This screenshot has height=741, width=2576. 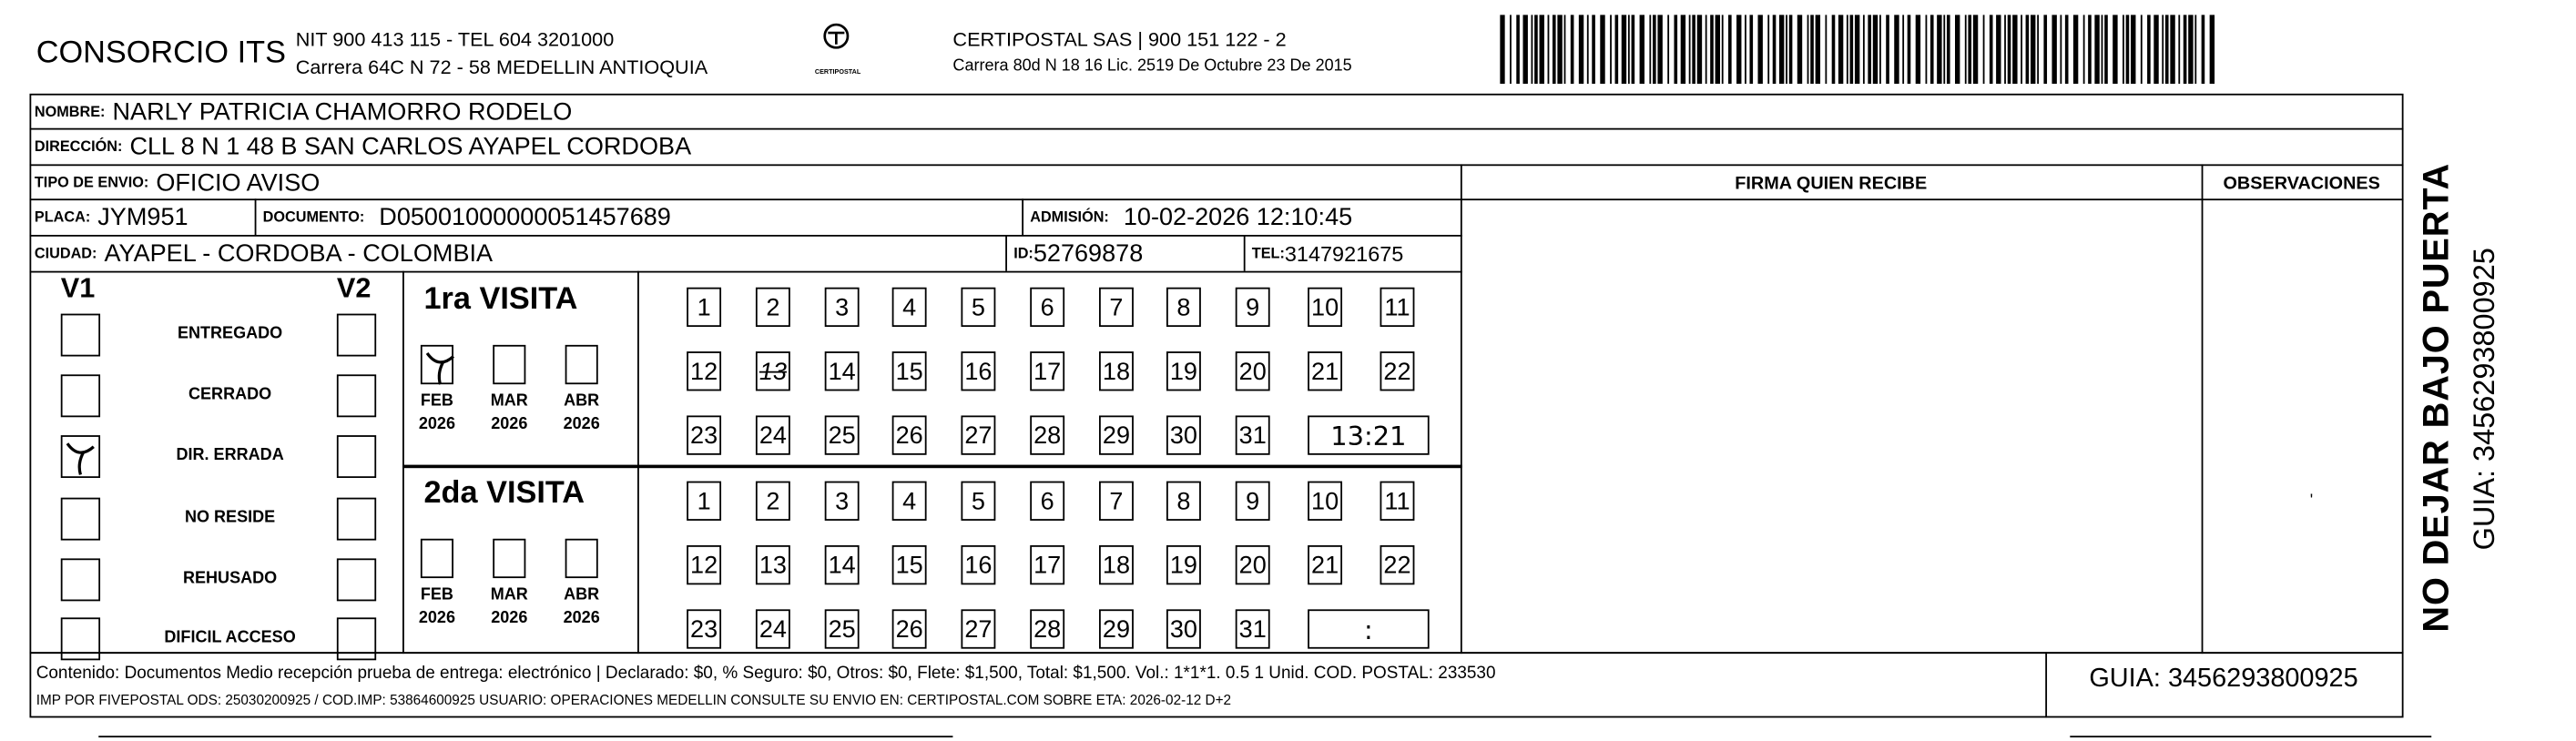 What do you see at coordinates (1369, 435) in the screenshot?
I see `time-box: 13:21` at bounding box center [1369, 435].